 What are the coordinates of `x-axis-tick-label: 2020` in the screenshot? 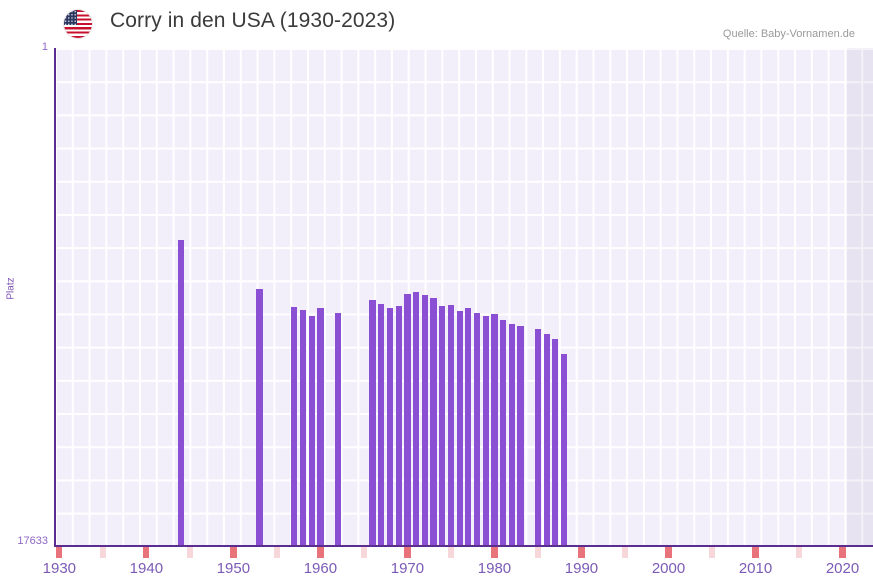 It's located at (842, 568).